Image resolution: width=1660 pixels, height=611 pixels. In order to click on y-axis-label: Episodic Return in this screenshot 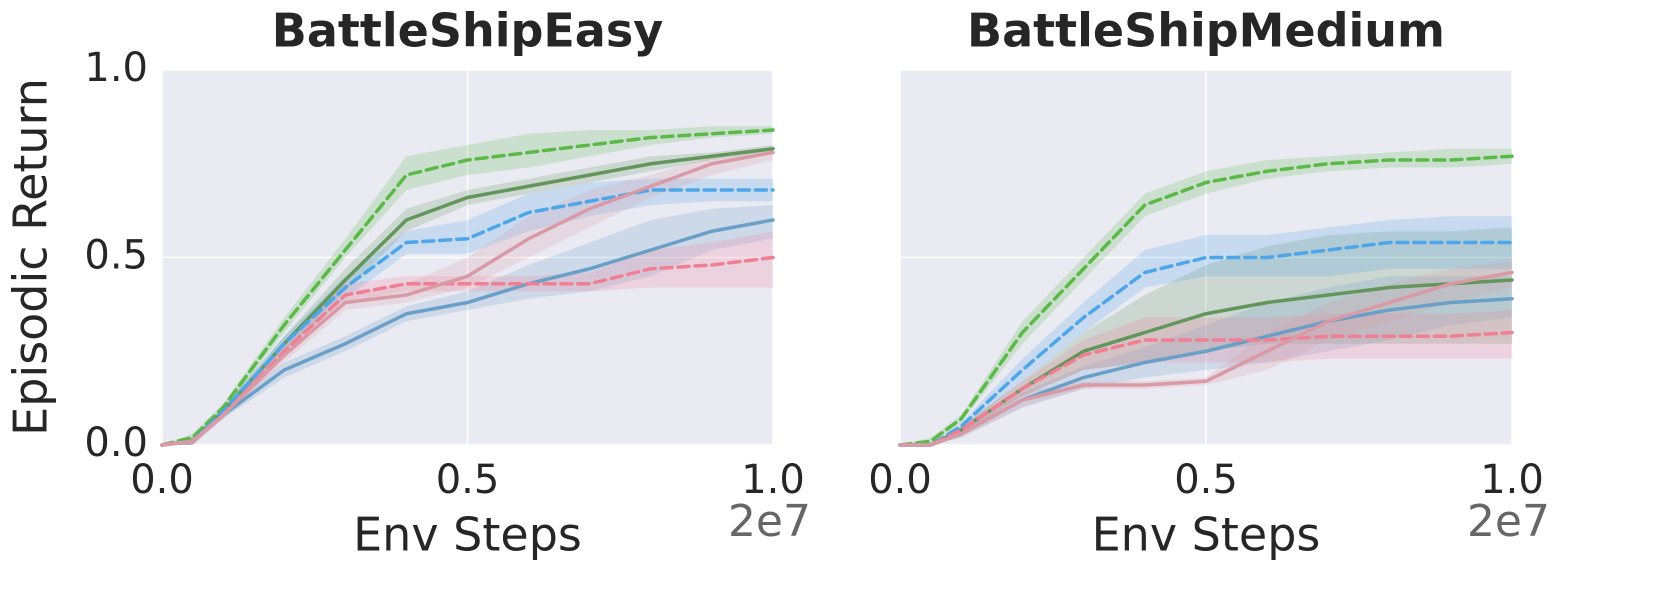, I will do `click(31, 257)`.